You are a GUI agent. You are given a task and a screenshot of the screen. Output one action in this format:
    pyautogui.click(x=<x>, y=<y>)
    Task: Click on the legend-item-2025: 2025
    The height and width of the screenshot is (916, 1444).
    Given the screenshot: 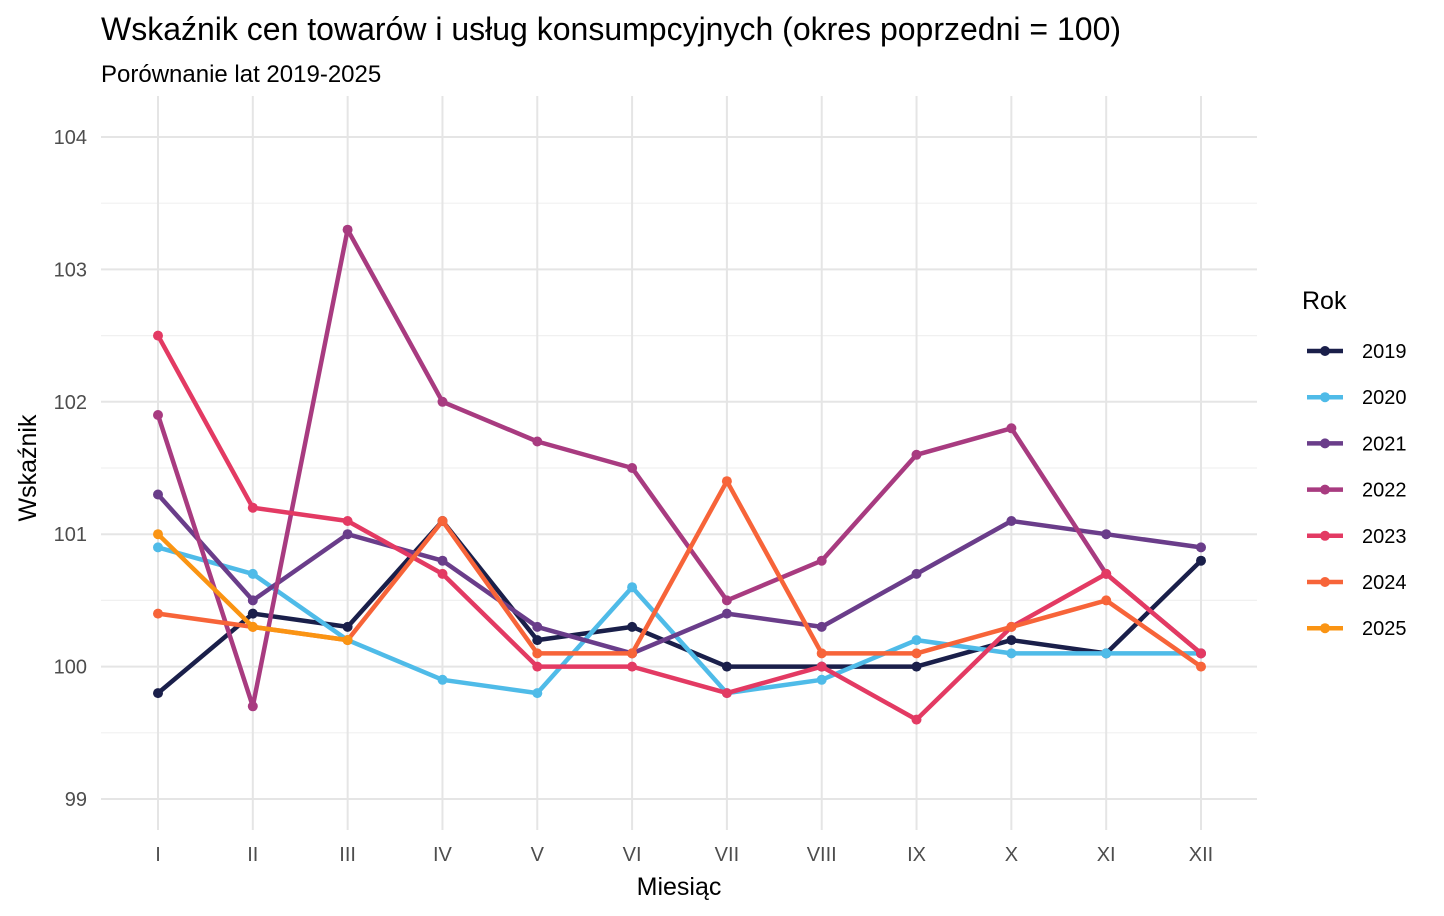 What is the action you would take?
    pyautogui.click(x=1357, y=629)
    